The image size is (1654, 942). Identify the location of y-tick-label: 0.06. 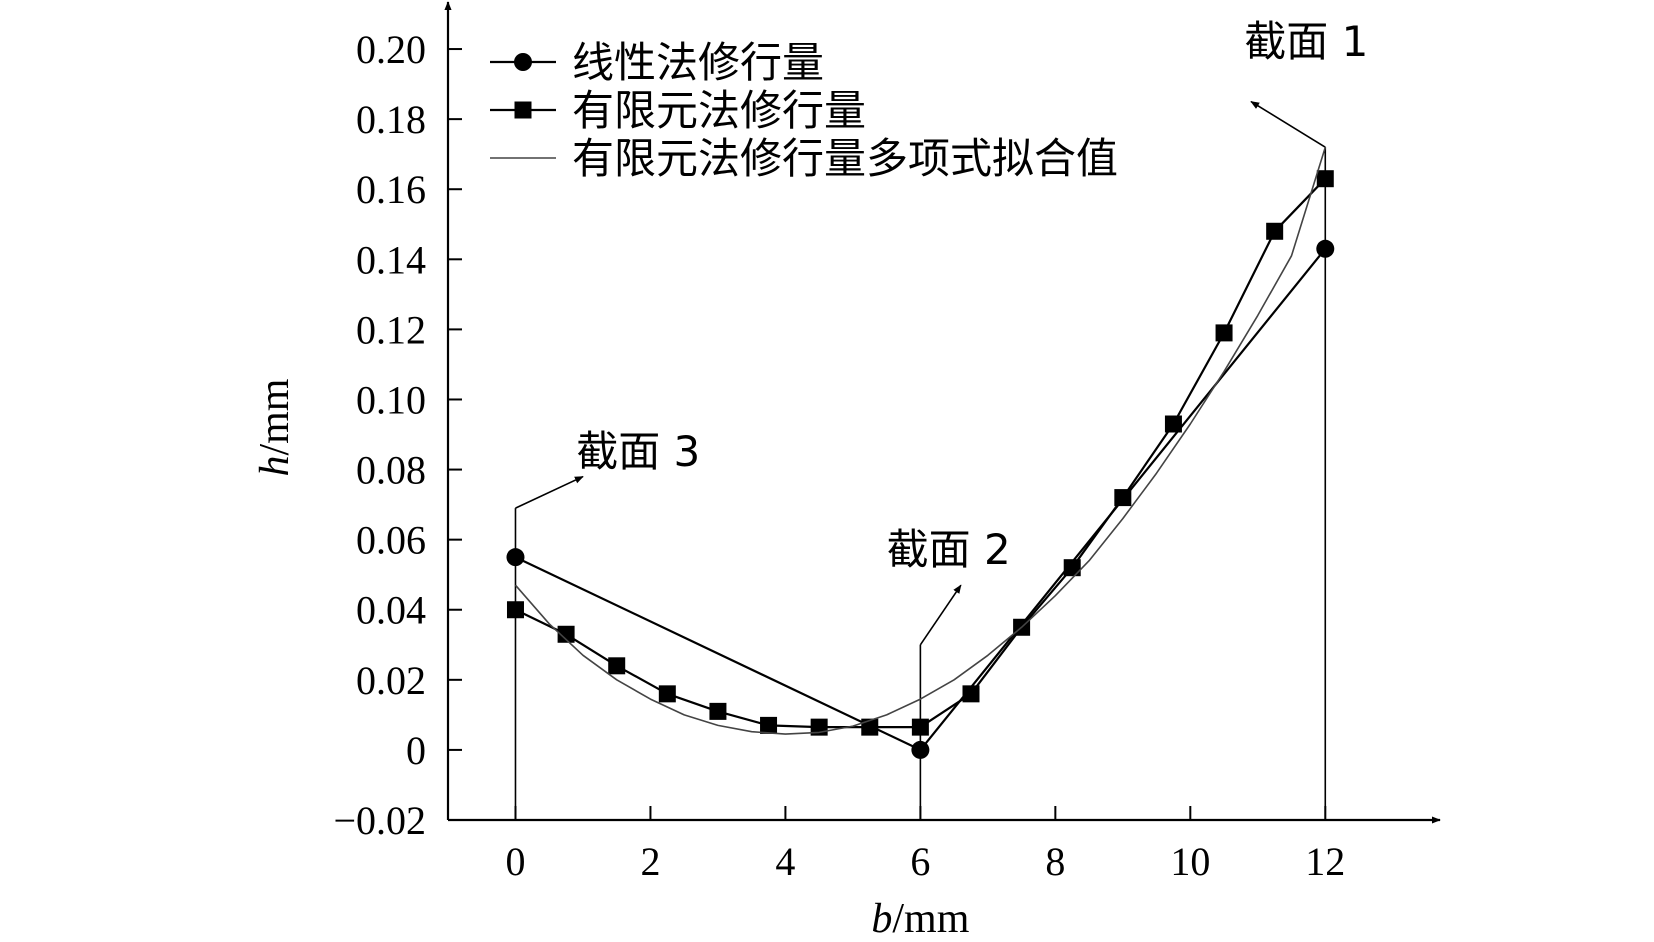
(391, 540).